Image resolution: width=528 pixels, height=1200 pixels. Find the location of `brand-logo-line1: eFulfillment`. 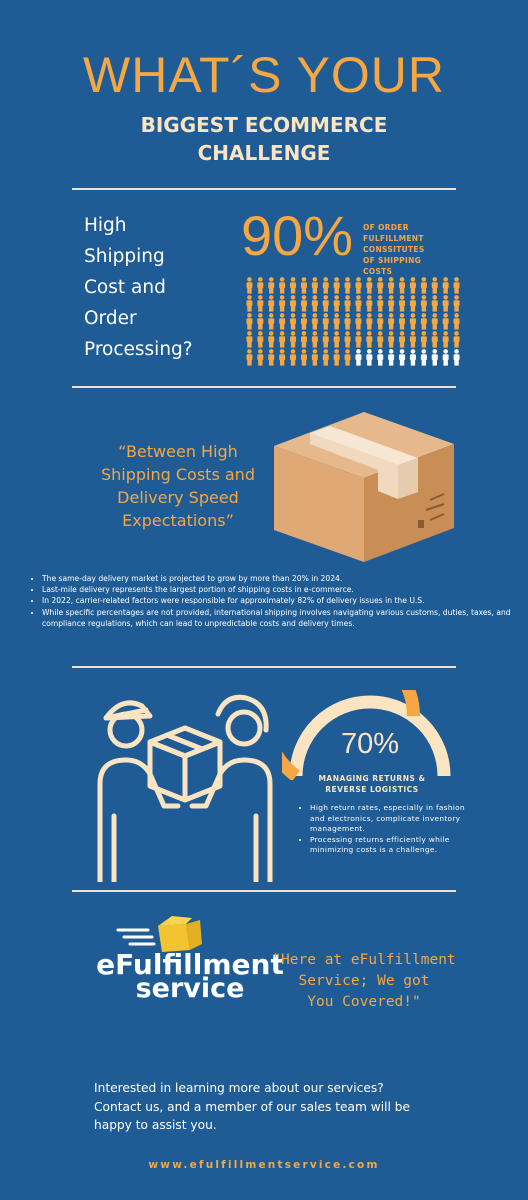

brand-logo-line1: eFulfillment is located at coordinates (190, 964).